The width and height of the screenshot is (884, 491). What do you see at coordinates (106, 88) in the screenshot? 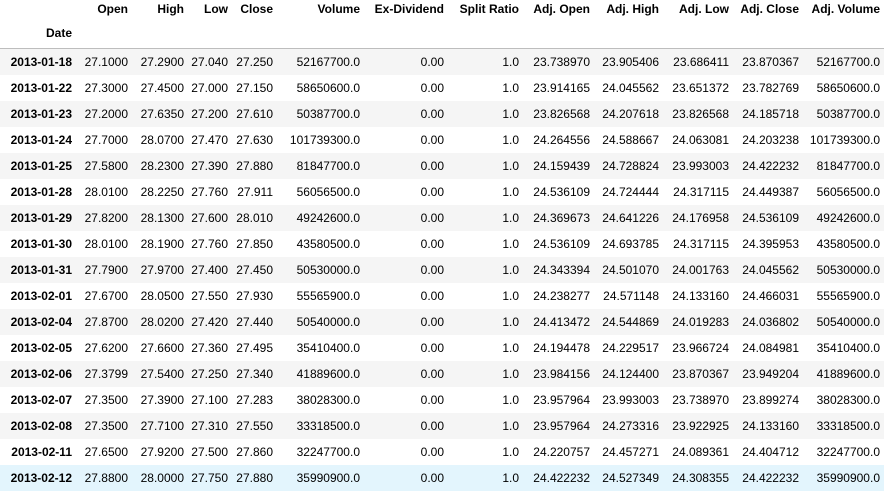
I see `cell-open: 27.3000` at bounding box center [106, 88].